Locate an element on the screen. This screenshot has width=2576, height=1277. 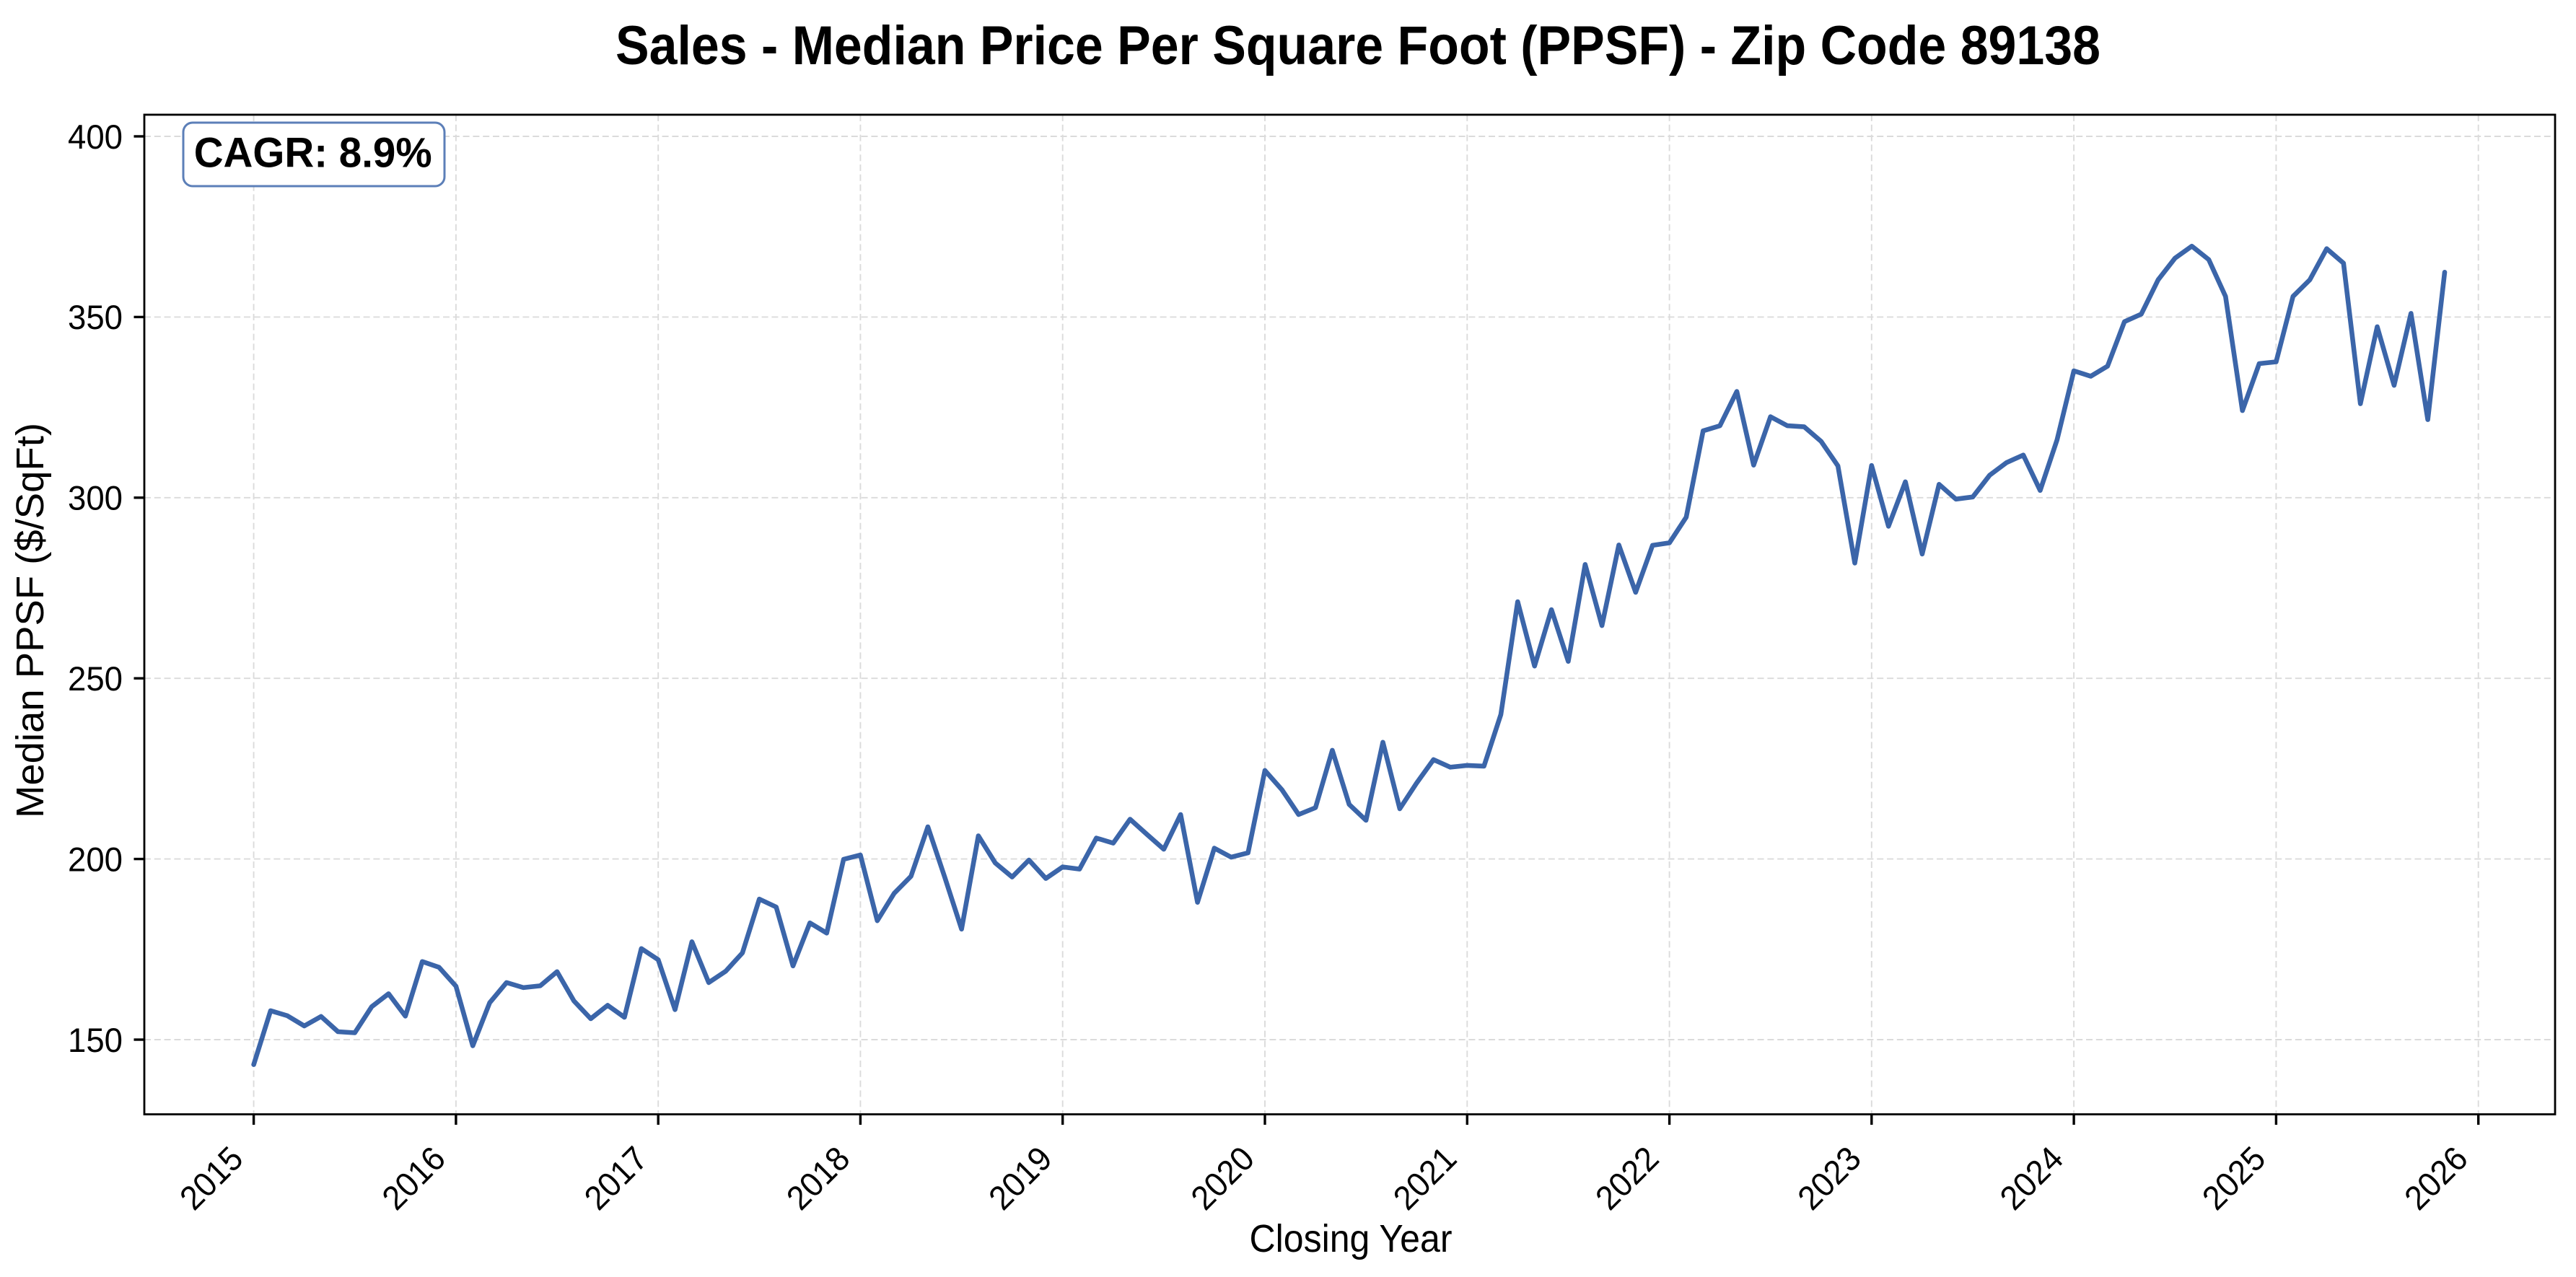
svg-text: Median PPSF ($/SqFt) is located at coordinates (30, 621).